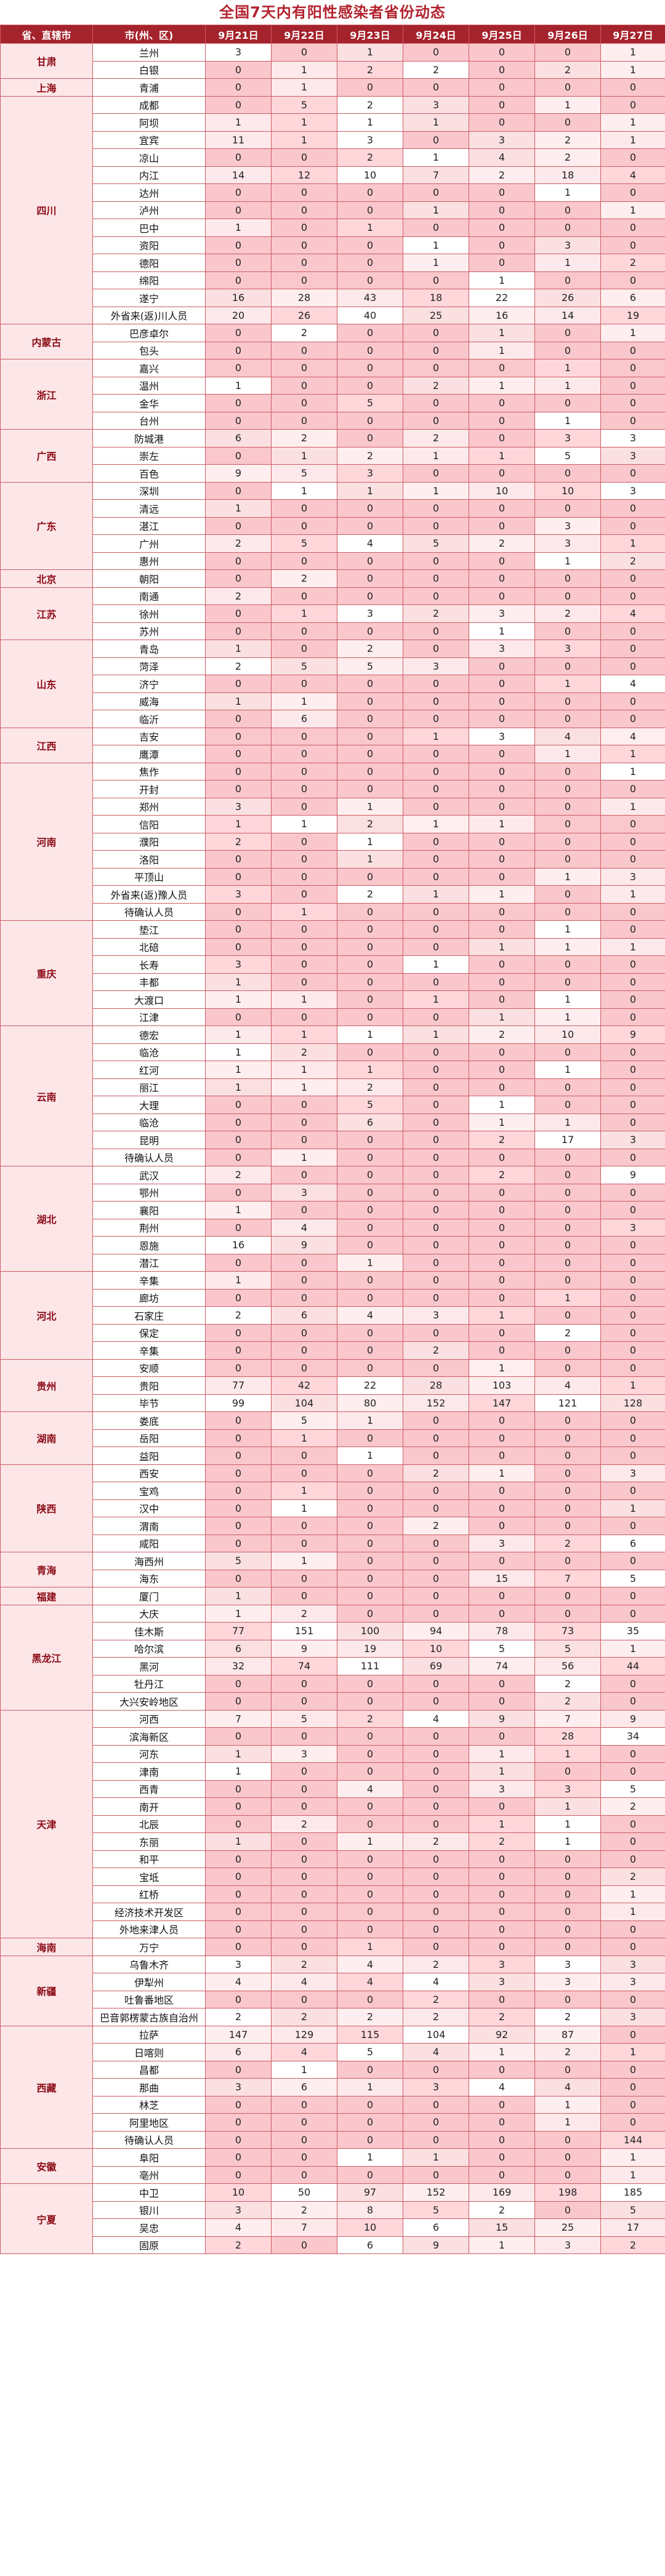  Describe the element at coordinates (333, 911) in the screenshot. I see `table-row: 待确认人员 0 1 0 0 0 0 0` at that location.